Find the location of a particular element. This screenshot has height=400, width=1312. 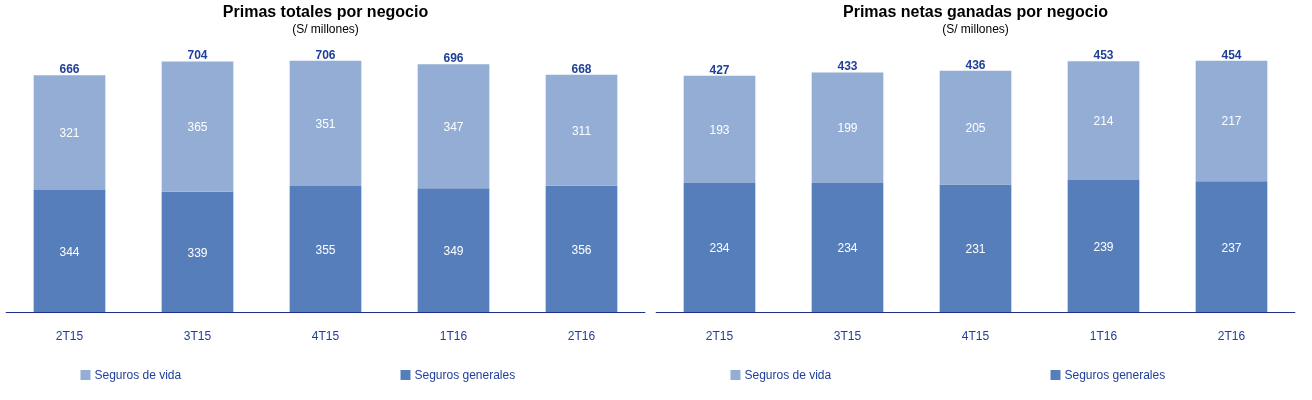

data-label: 231 is located at coordinates (975, 249).